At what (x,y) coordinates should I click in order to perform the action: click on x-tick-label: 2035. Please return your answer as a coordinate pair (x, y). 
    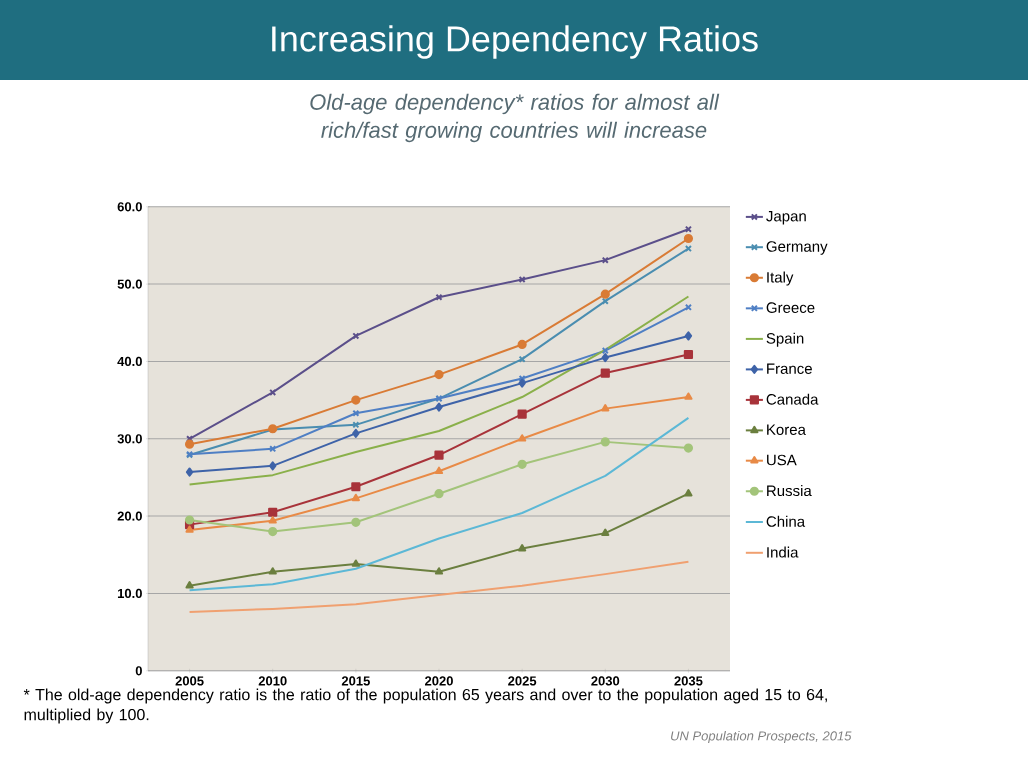
    Looking at the image, I should click on (688, 681).